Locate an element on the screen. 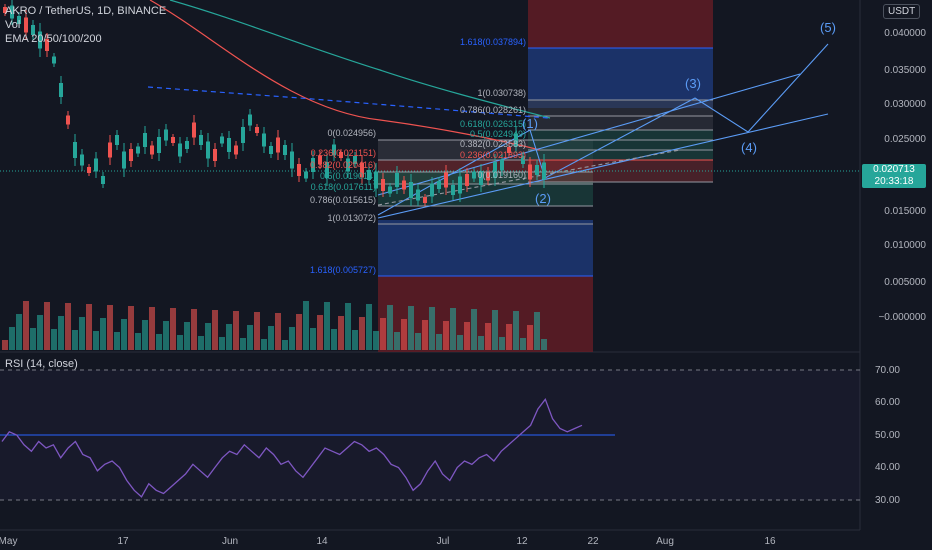  symbol-title: AKRO / TetherUS, 1D, BINANCE is located at coordinates (86, 11).